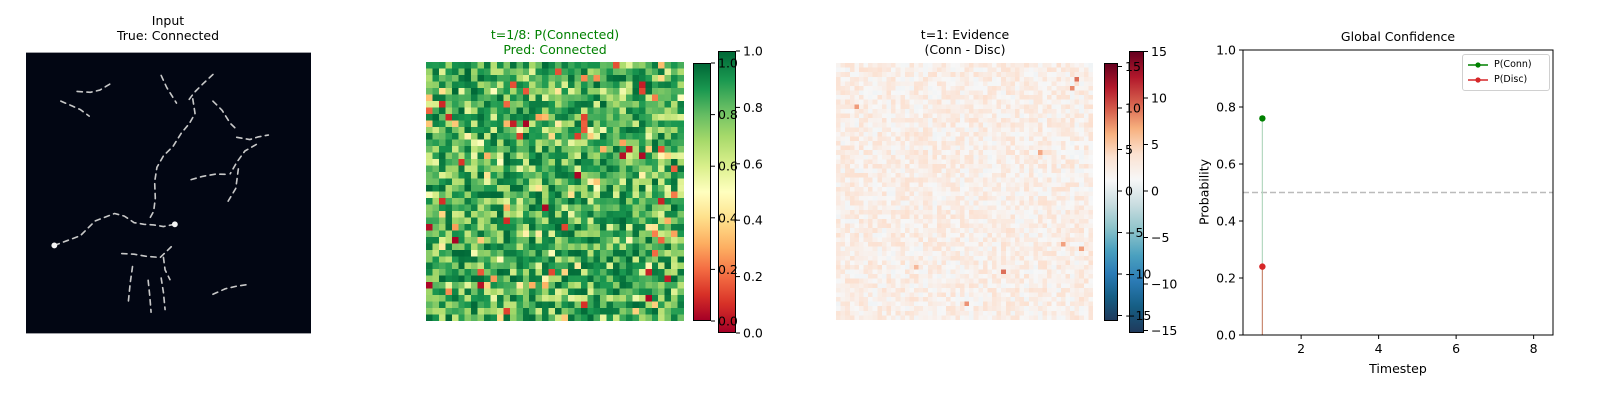 This screenshot has width=1600, height=400. Describe the element at coordinates (1226, 50) in the screenshot. I see `y-tick-label: 1.0` at that location.